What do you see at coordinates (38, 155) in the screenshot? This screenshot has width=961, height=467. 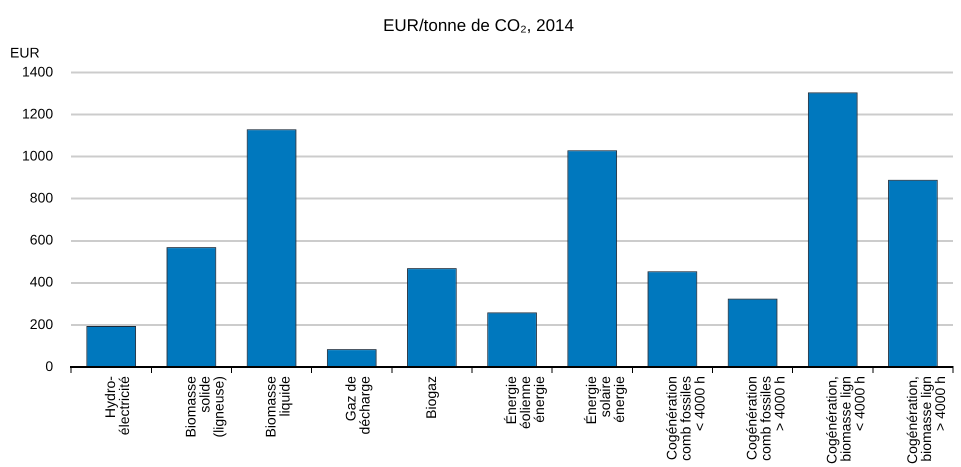 I see `y-tick-label: 1000` at bounding box center [38, 155].